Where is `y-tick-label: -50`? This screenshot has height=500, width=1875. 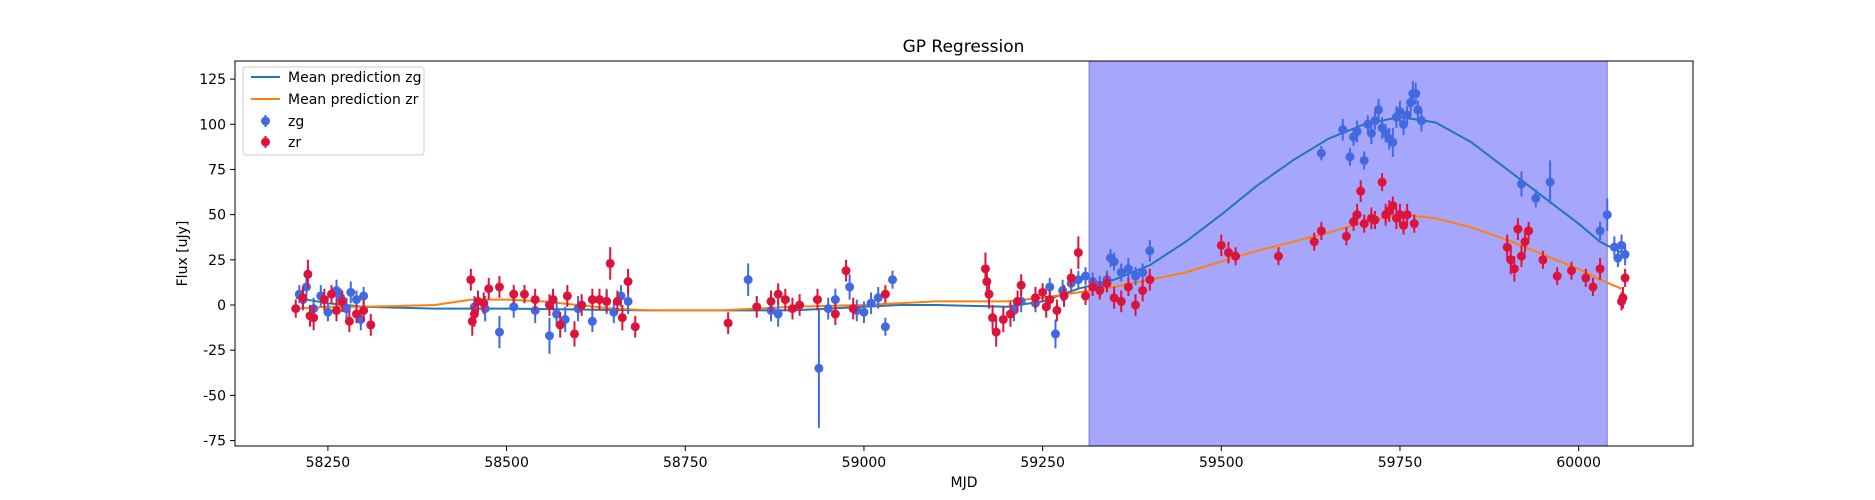
y-tick-label: -50 is located at coordinates (214, 396).